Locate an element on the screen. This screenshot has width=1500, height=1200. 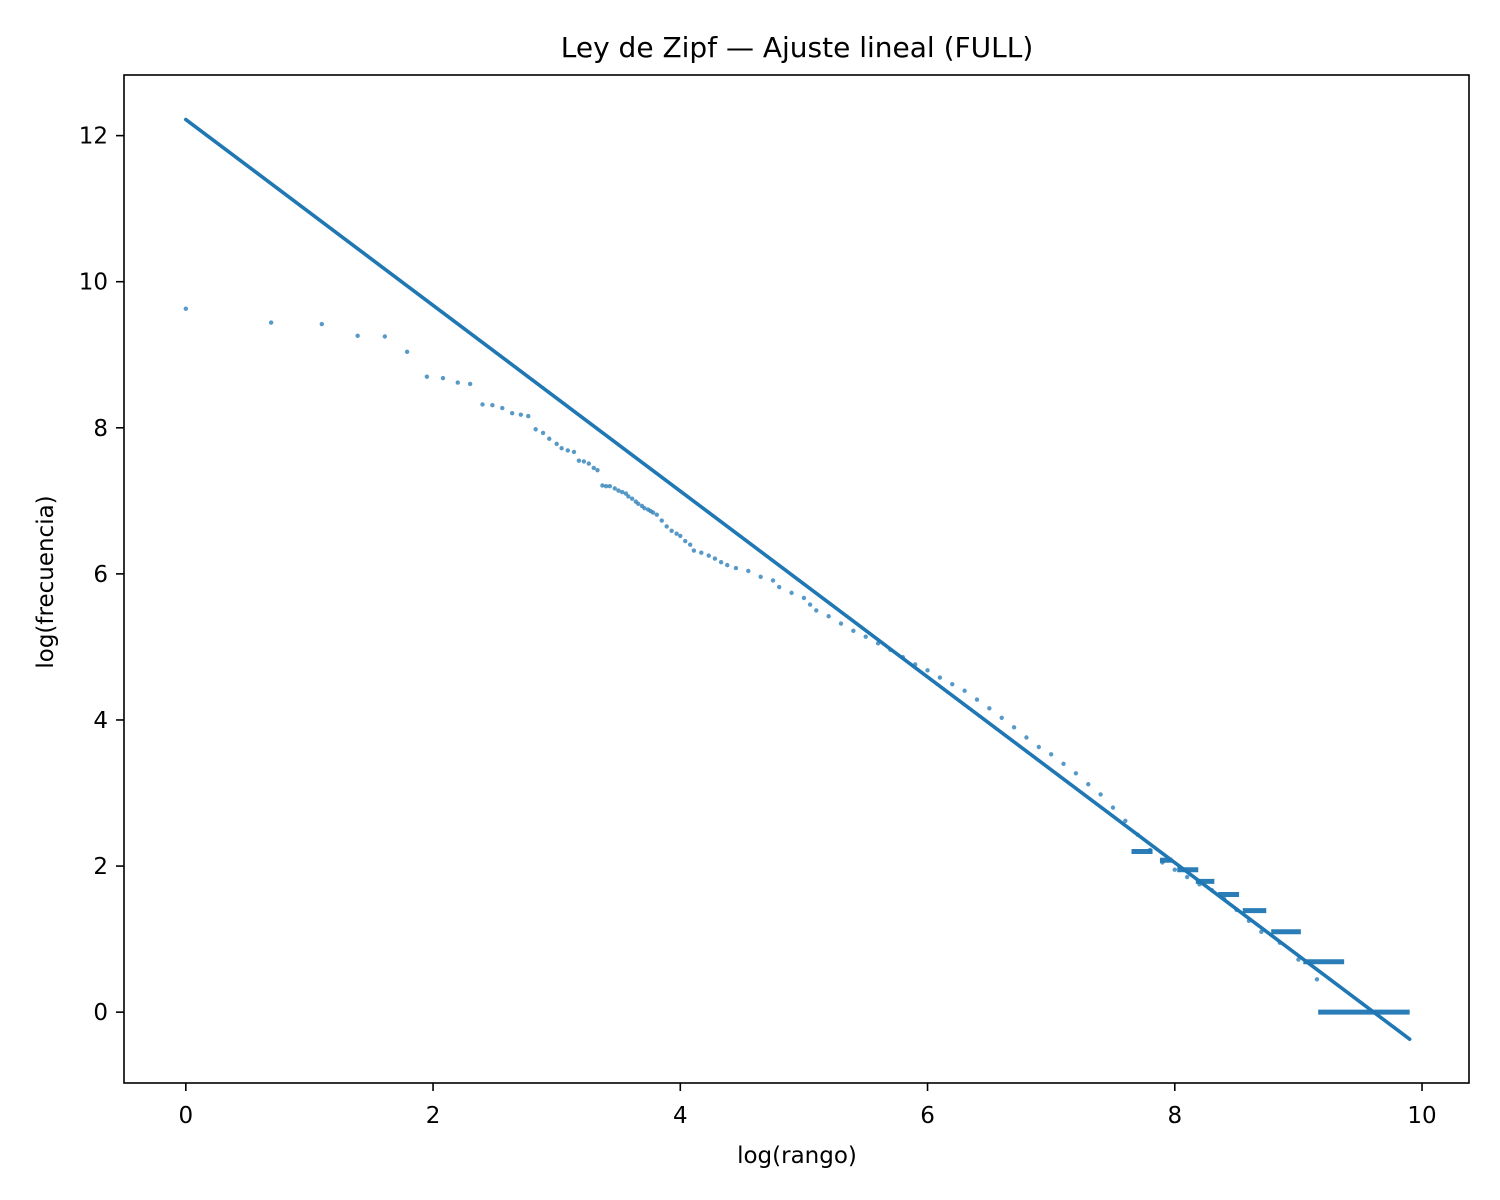
x-tick-label: 0 is located at coordinates (185, 1116).